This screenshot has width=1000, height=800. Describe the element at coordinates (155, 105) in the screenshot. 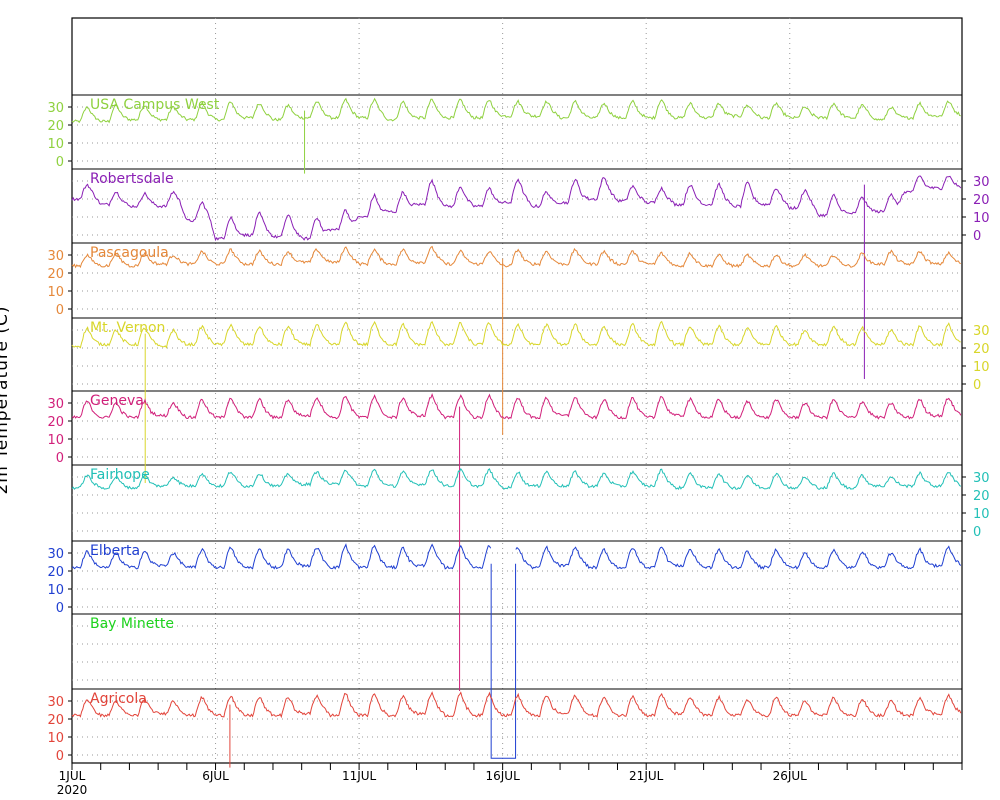

I see `series-label: USA Campus West` at that location.